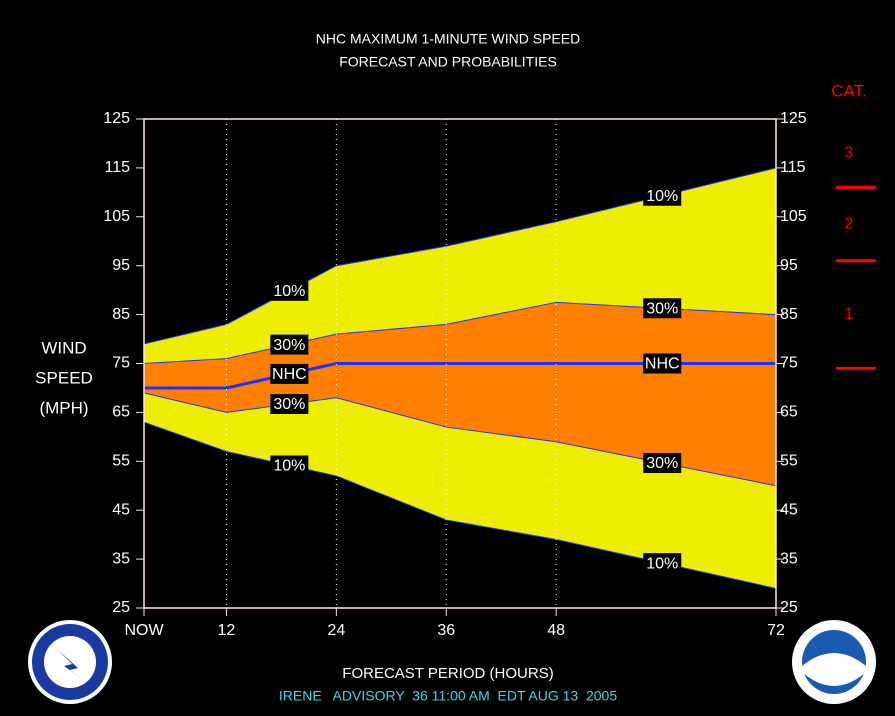 Image resolution: width=895 pixels, height=716 pixels. What do you see at coordinates (793, 167) in the screenshot?
I see `y2-tick-label: 115` at bounding box center [793, 167].